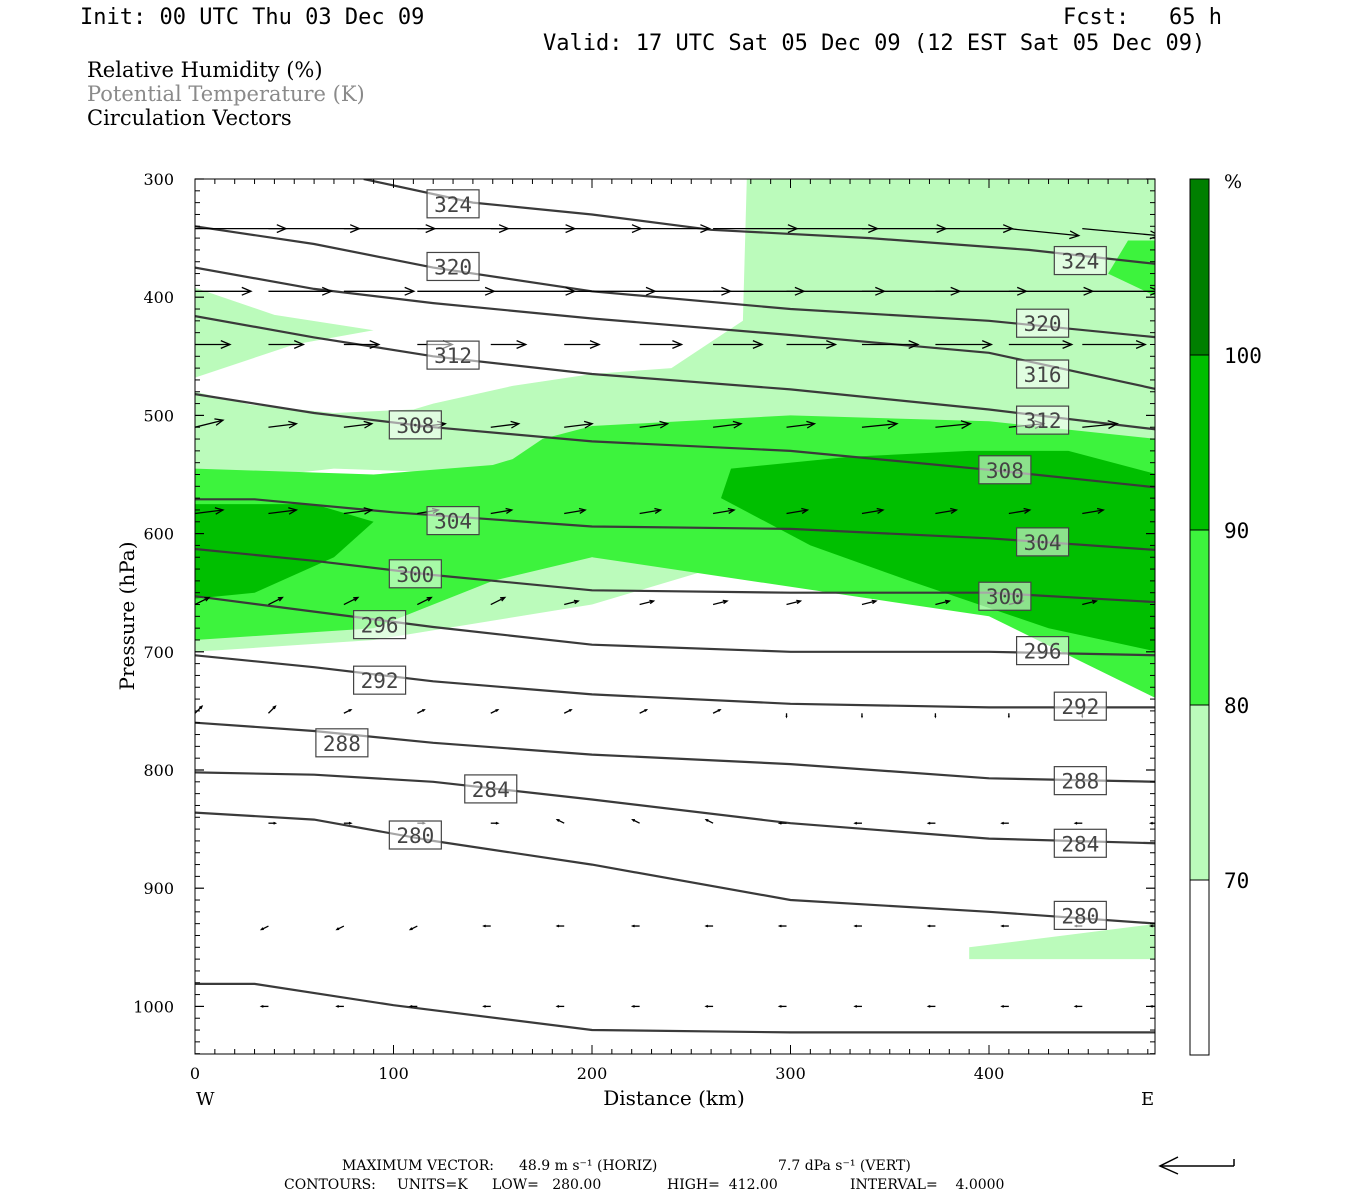  I want to click on colorbar-unit: %, so click(1233, 182).